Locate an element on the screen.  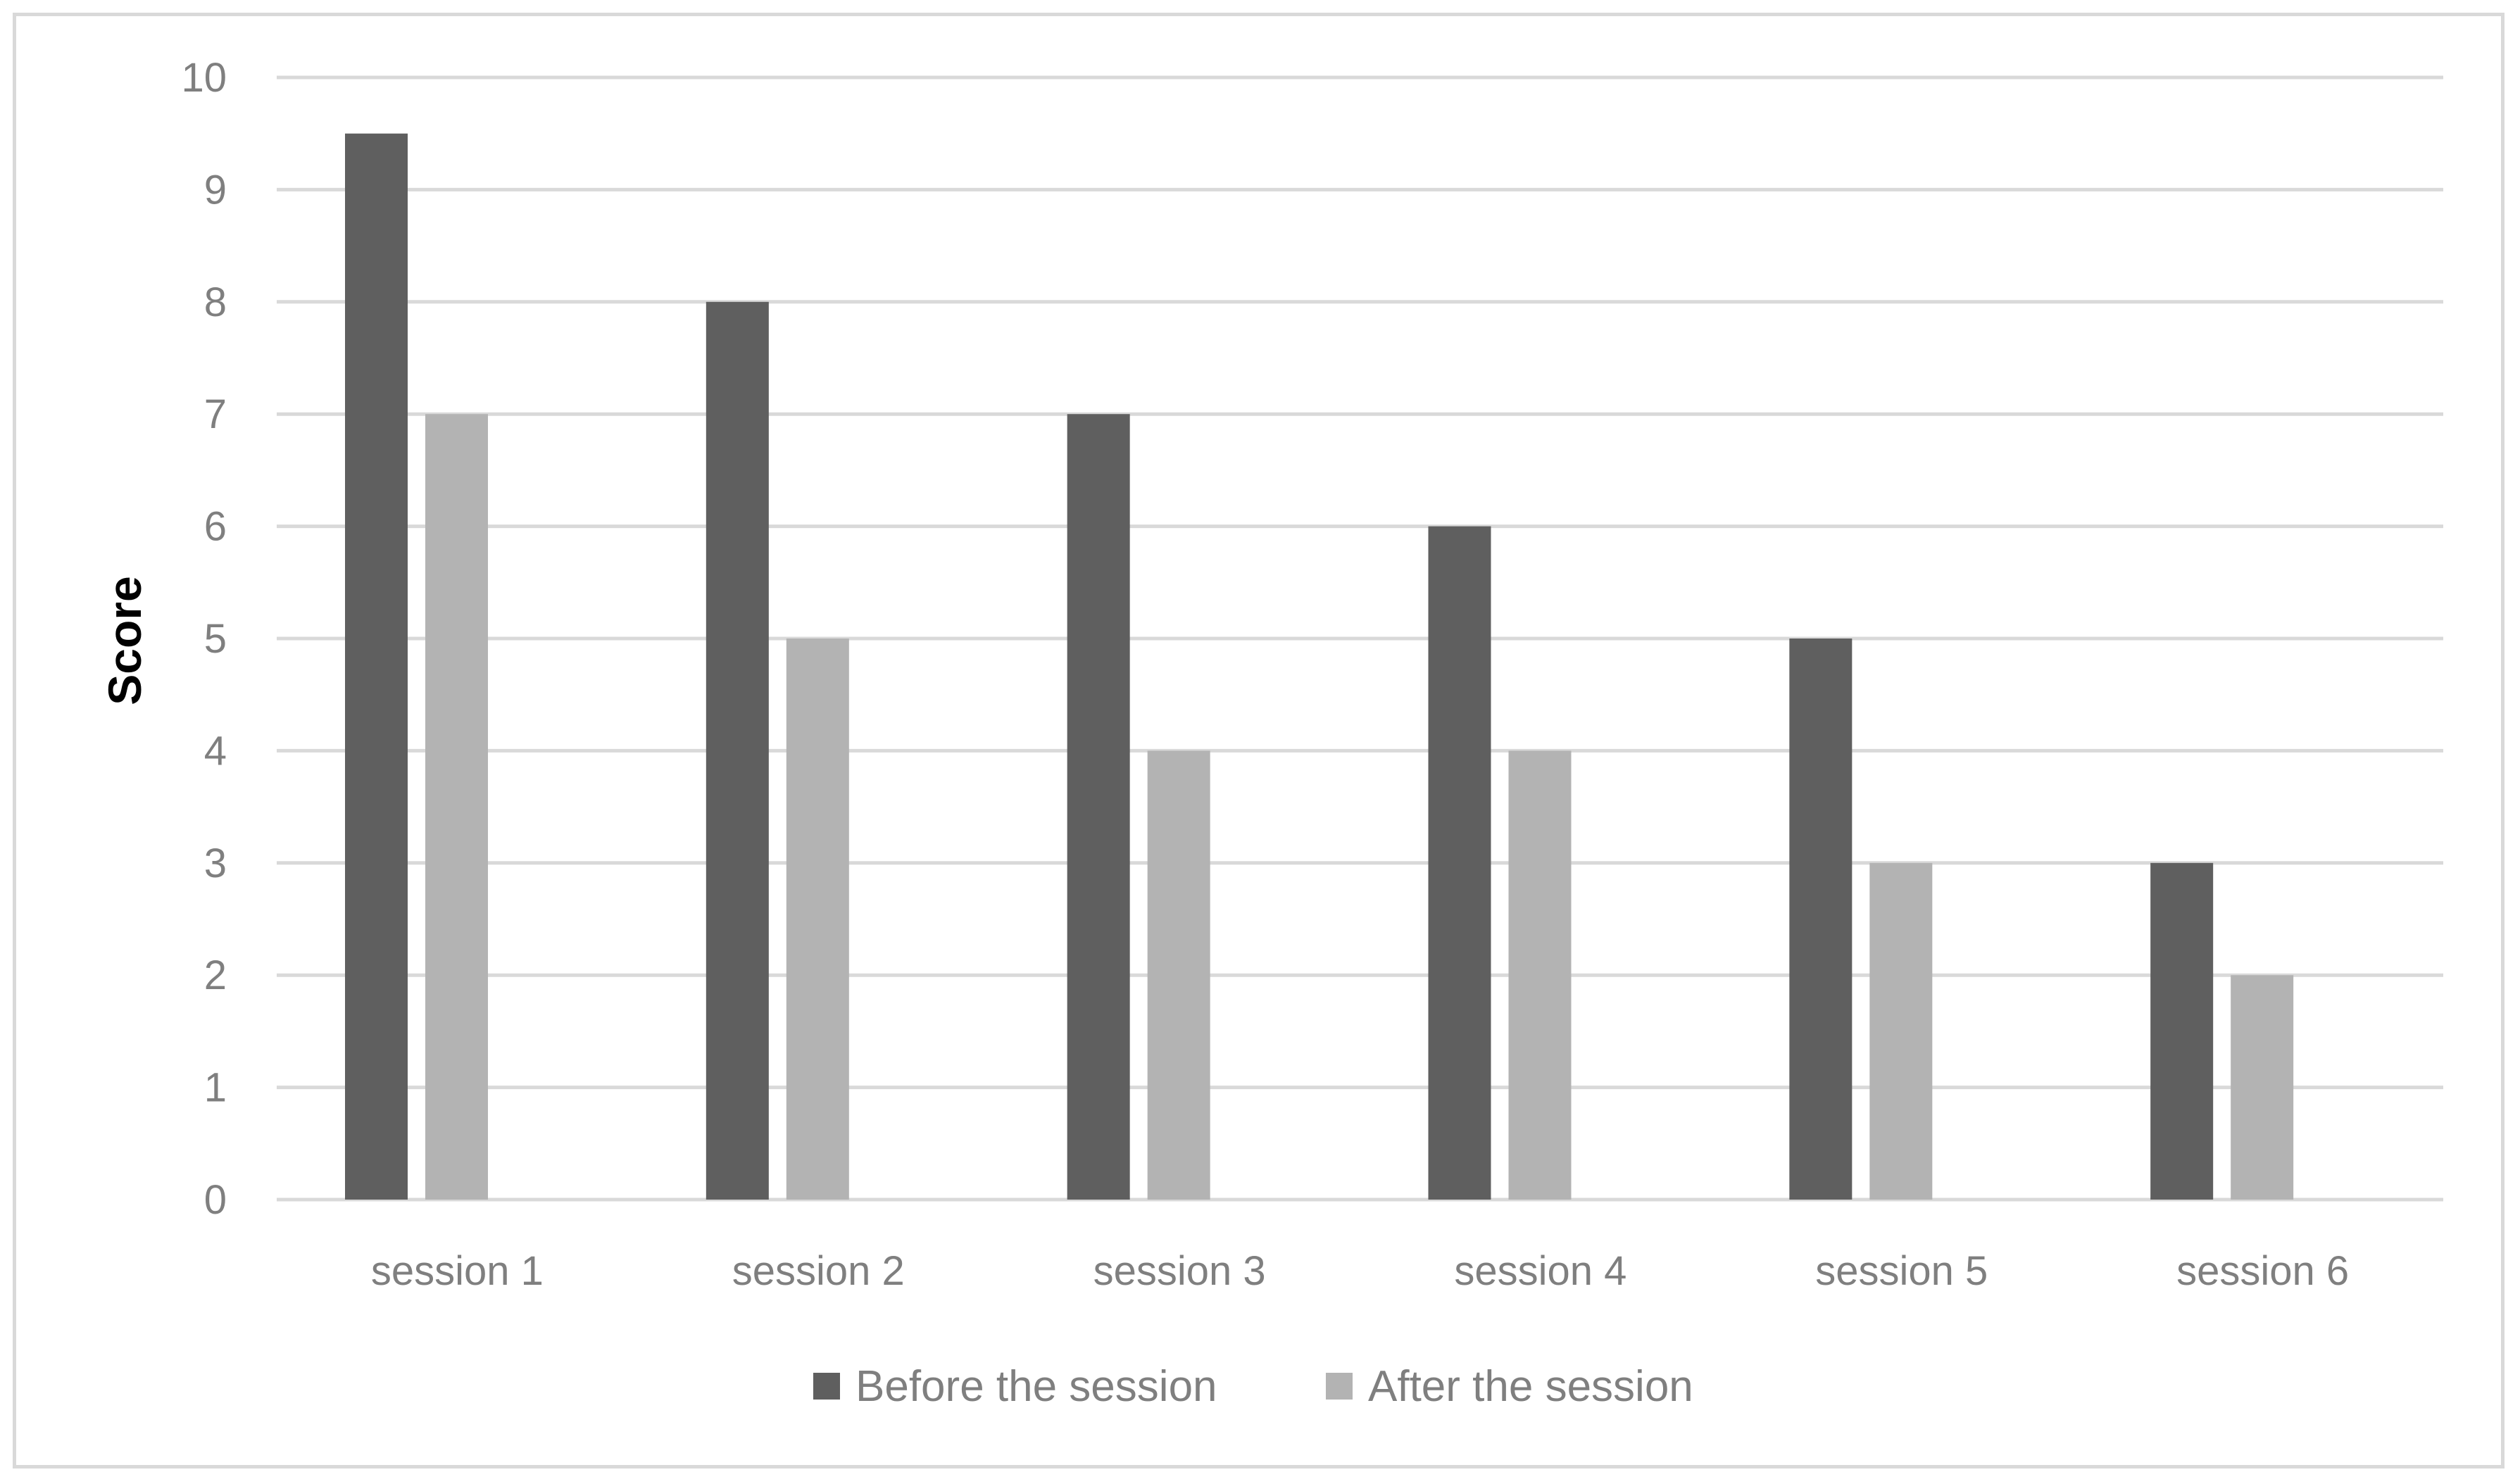
y-tick-label: 6 is located at coordinates (216, 527).